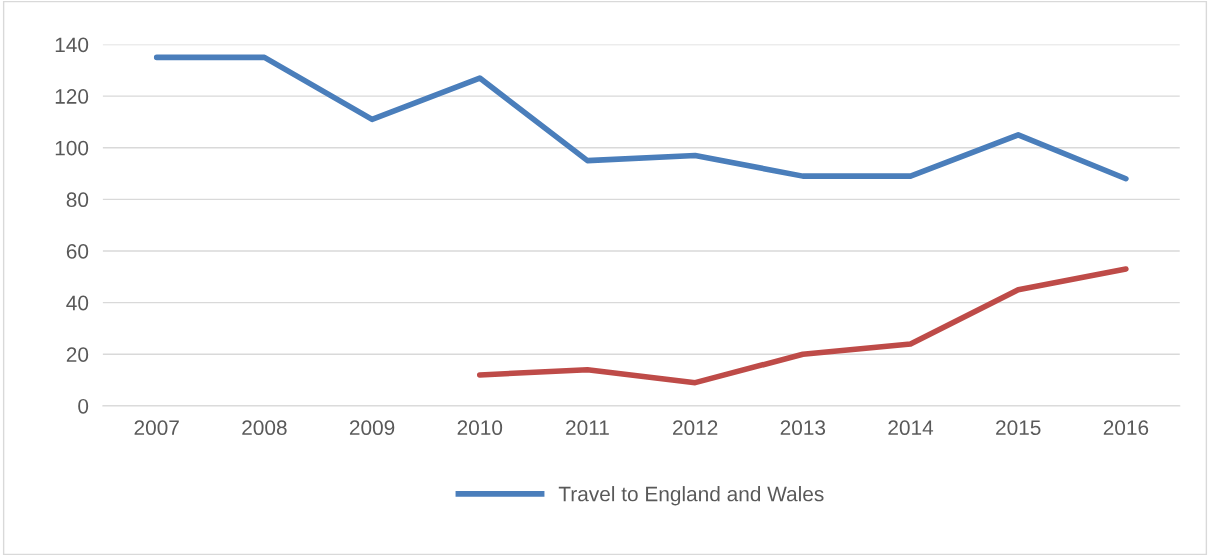 Image resolution: width=1210 pixels, height=556 pixels. I want to click on x-tick-label: 2013, so click(803, 428).